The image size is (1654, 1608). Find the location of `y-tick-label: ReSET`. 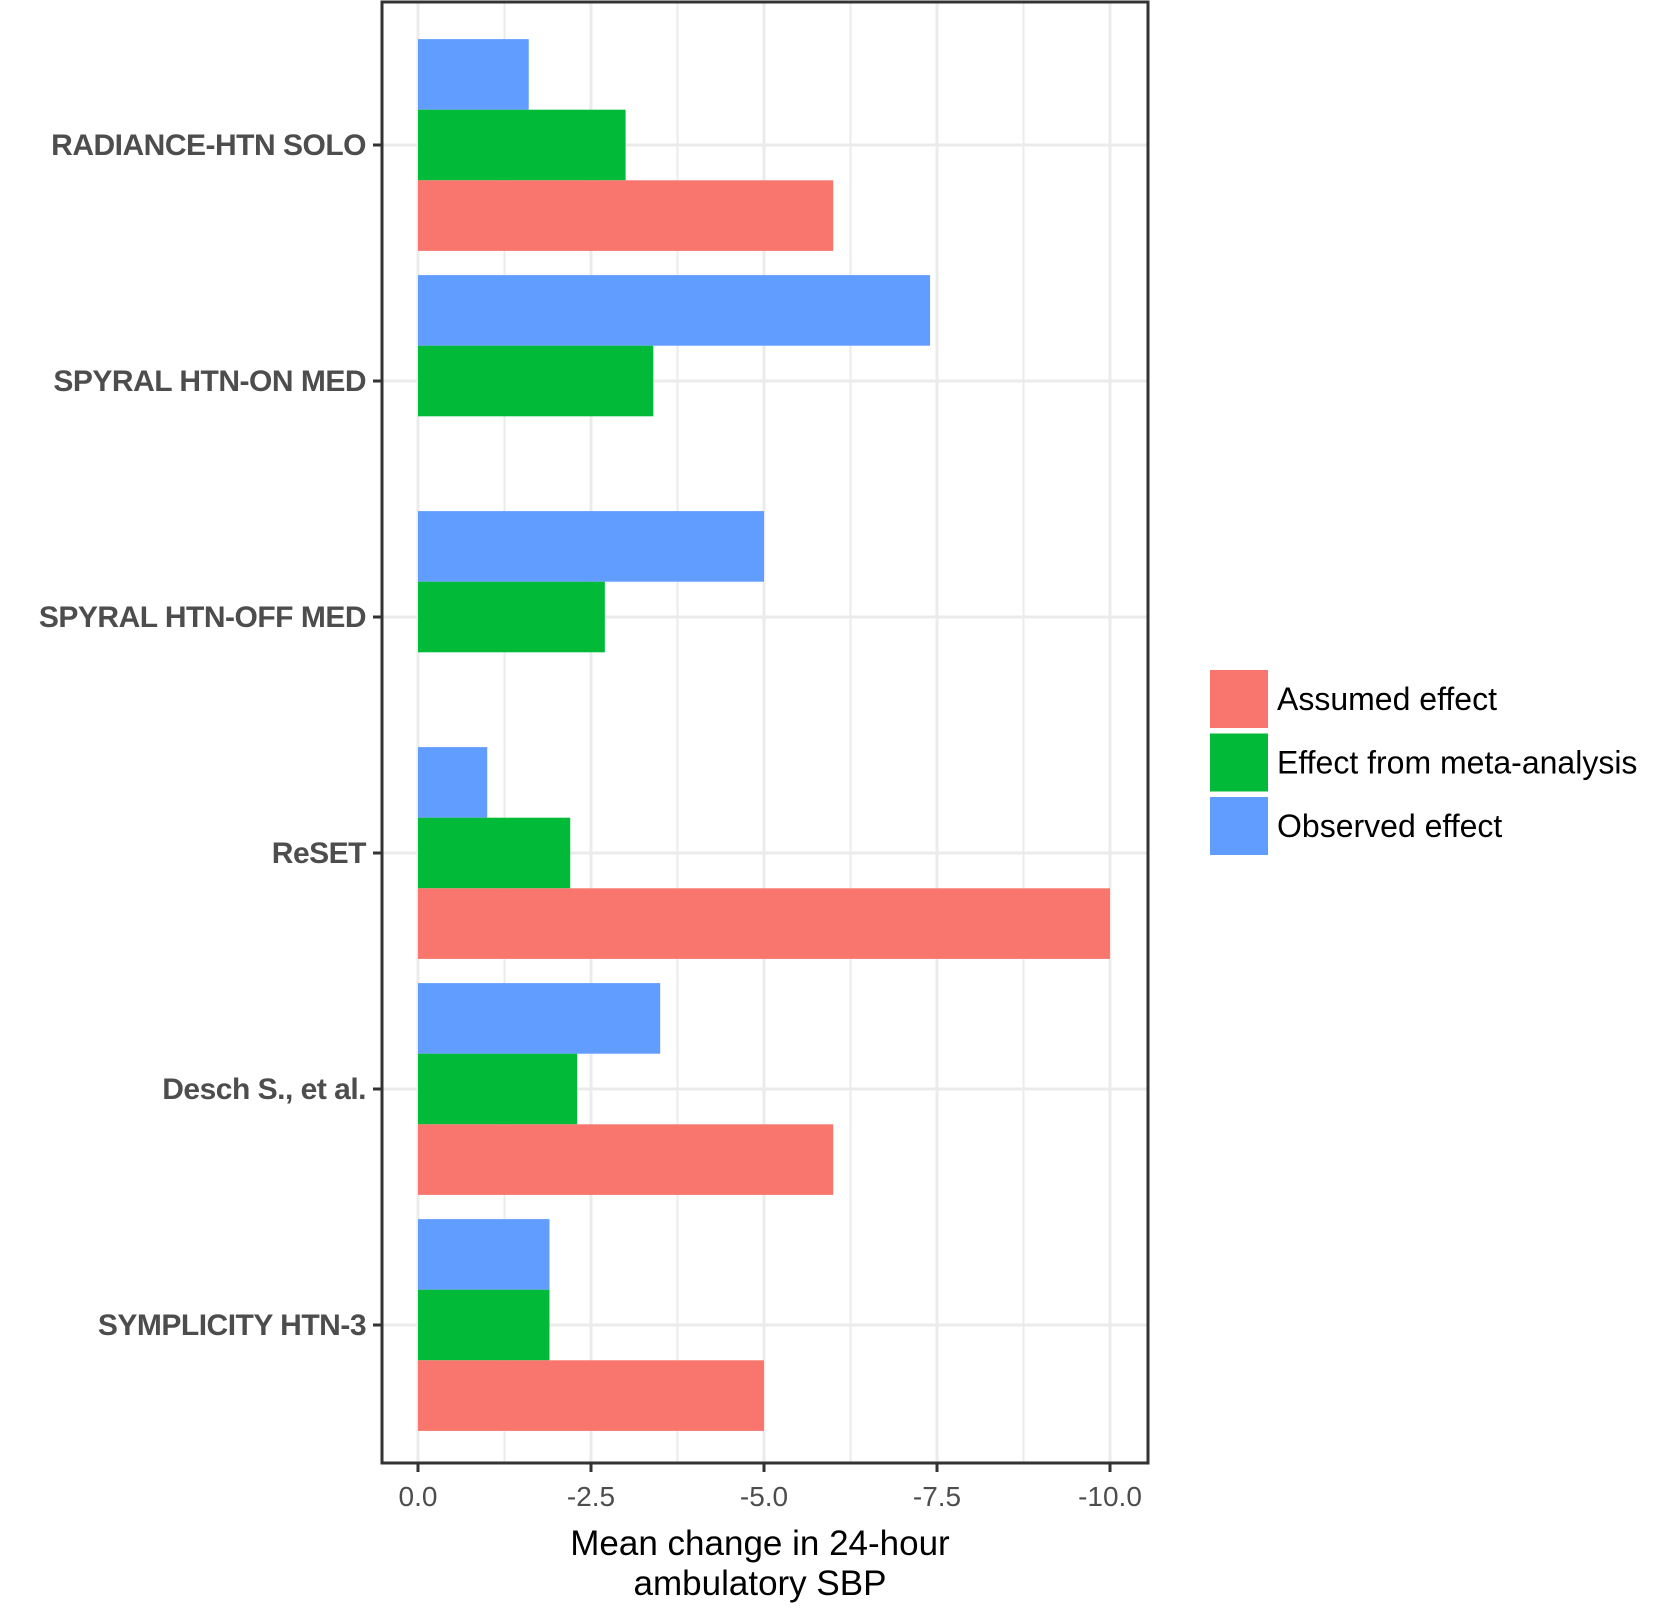

y-tick-label: ReSET is located at coordinates (319, 853).